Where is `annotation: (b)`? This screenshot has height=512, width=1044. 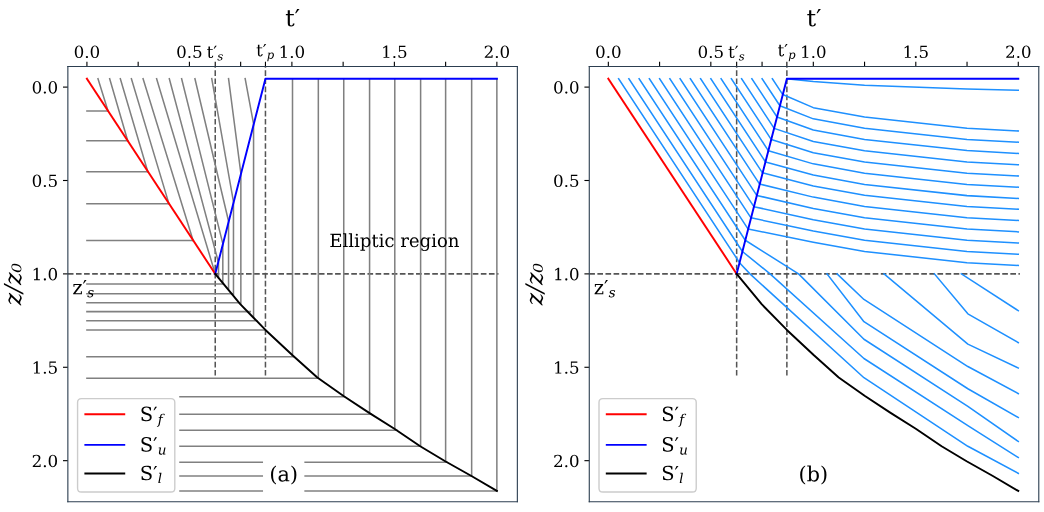 annotation: (b) is located at coordinates (813, 475).